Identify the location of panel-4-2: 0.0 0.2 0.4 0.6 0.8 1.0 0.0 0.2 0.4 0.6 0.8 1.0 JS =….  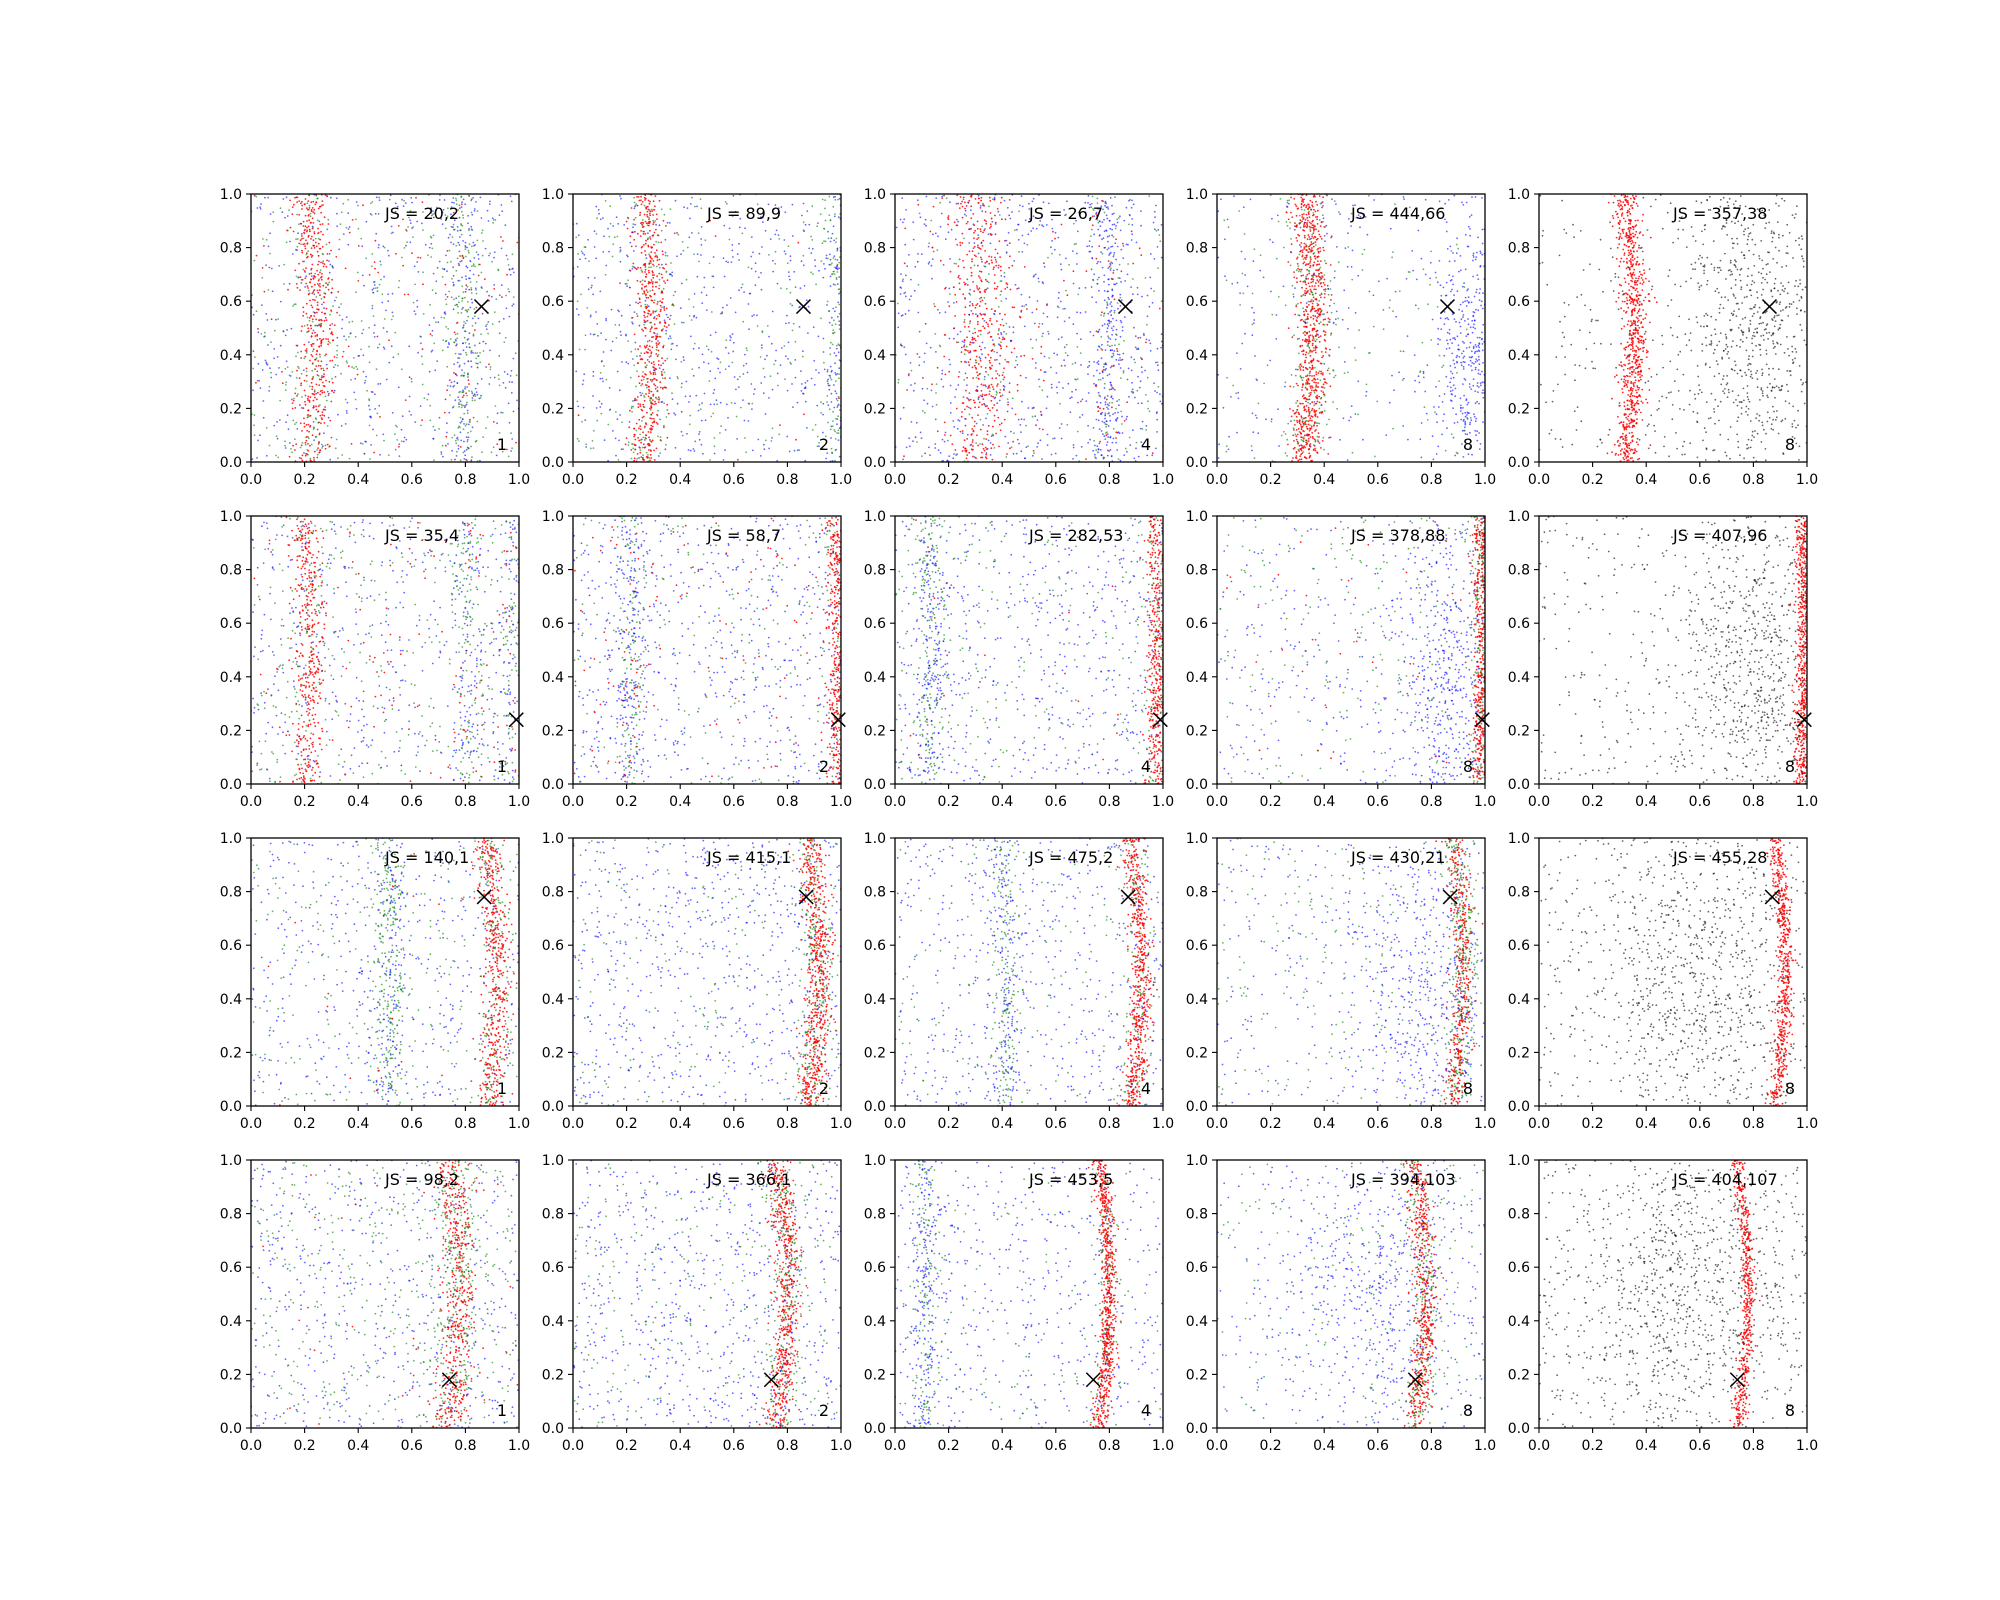
(697, 1303).